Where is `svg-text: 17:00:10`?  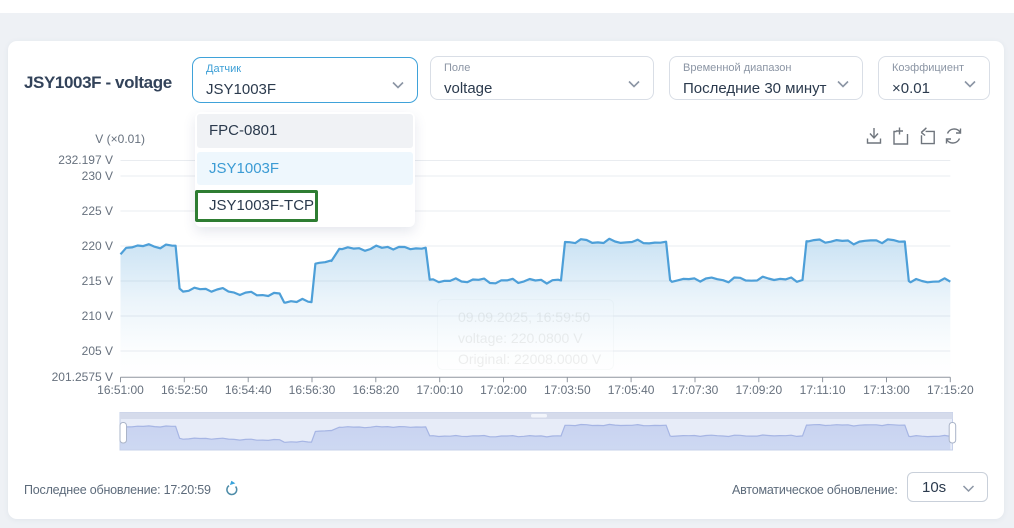
svg-text: 17:00:10 is located at coordinates (439, 390).